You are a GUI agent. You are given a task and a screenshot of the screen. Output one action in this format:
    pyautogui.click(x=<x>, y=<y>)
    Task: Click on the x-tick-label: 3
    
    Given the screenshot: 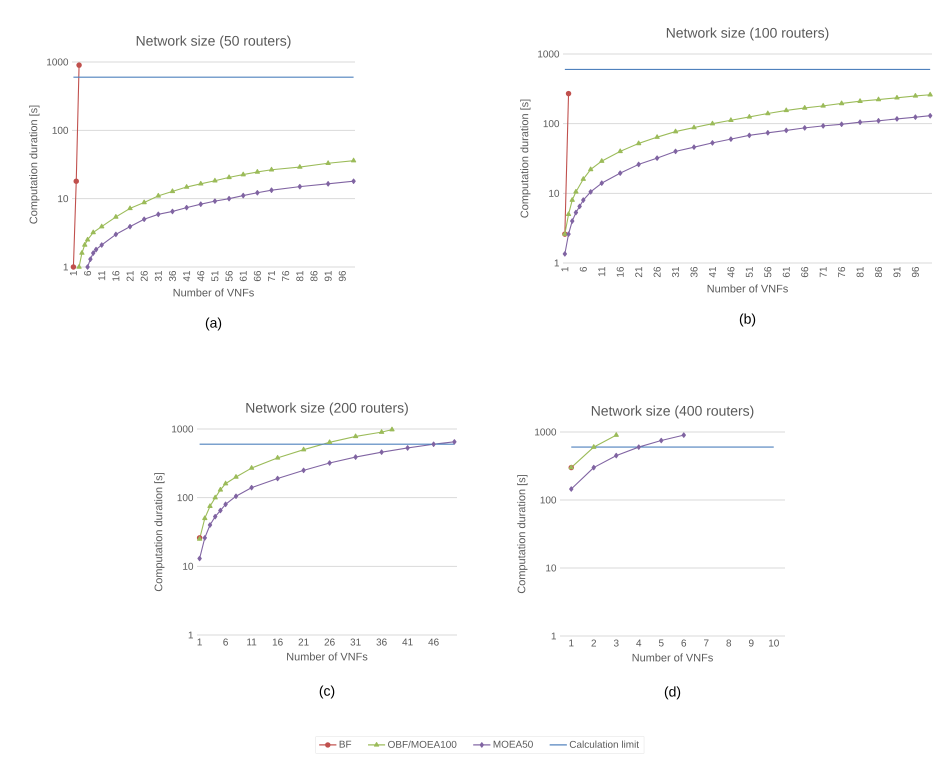 What is the action you would take?
    pyautogui.click(x=616, y=643)
    